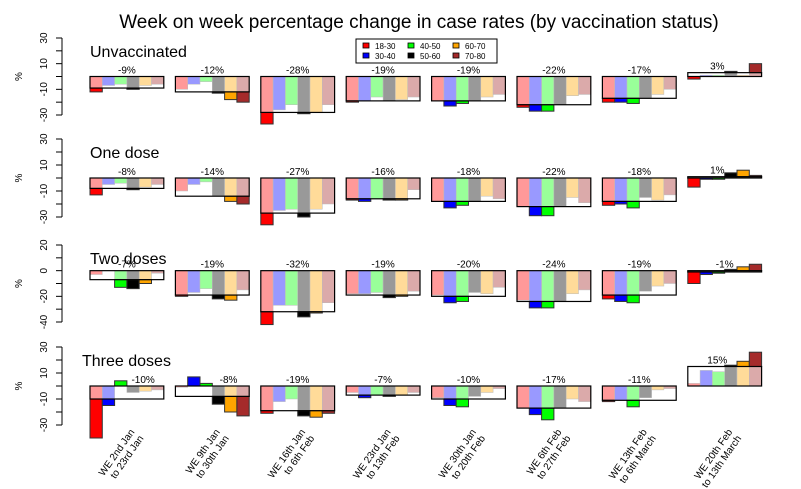 This screenshot has width=801, height=489. Describe the element at coordinates (382, 172) in the screenshot. I see `total-label: -16%` at that location.